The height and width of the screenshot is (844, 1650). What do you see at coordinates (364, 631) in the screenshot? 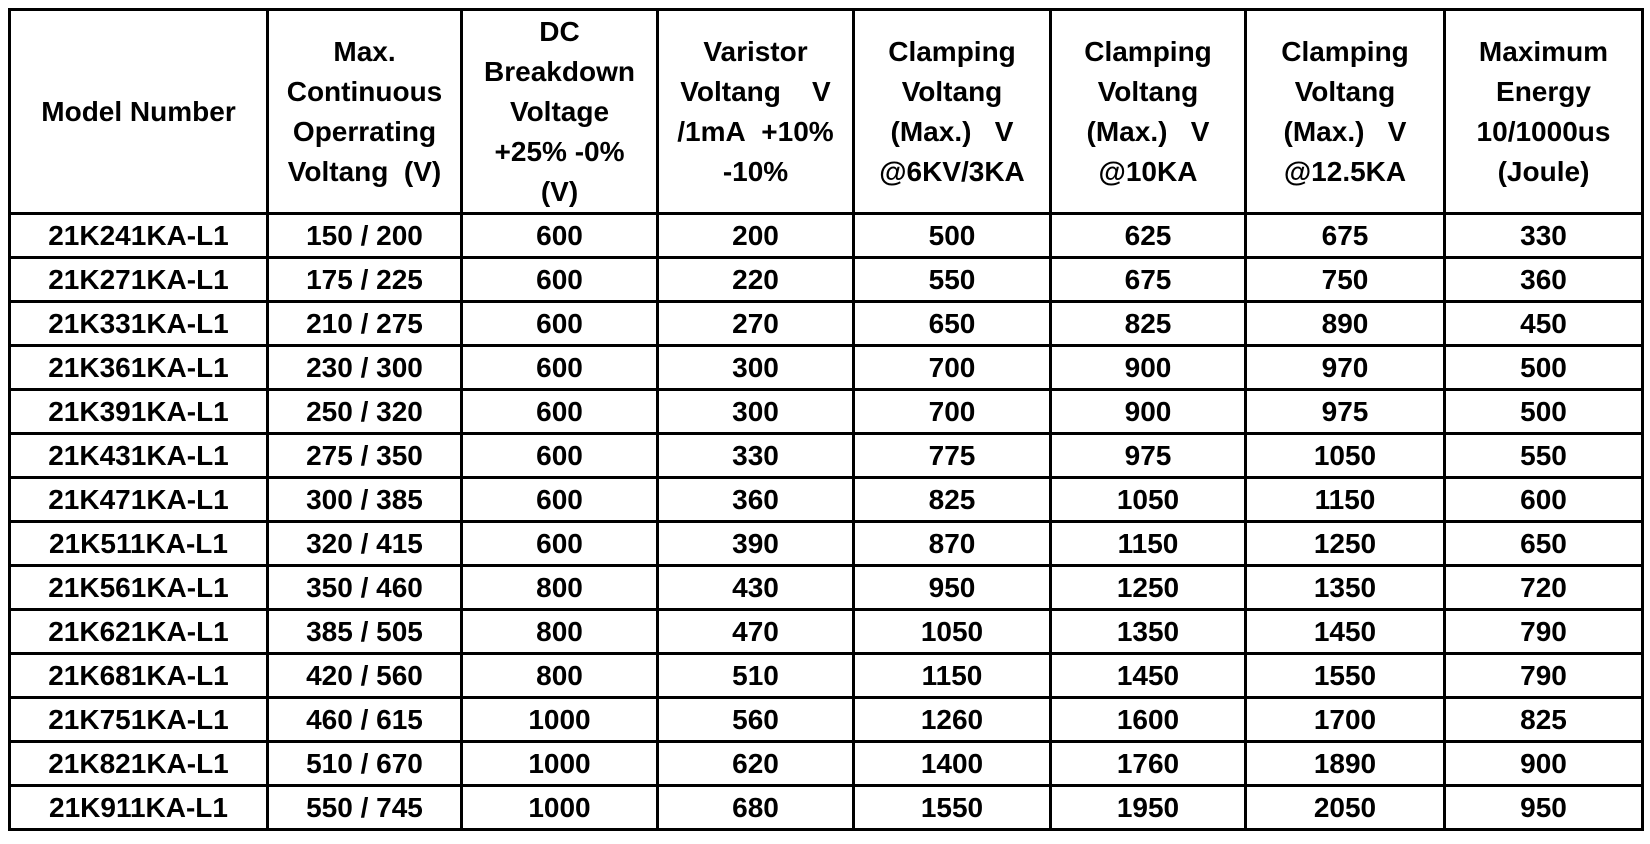
I see `value-cell: 385 / 505` at bounding box center [364, 631].